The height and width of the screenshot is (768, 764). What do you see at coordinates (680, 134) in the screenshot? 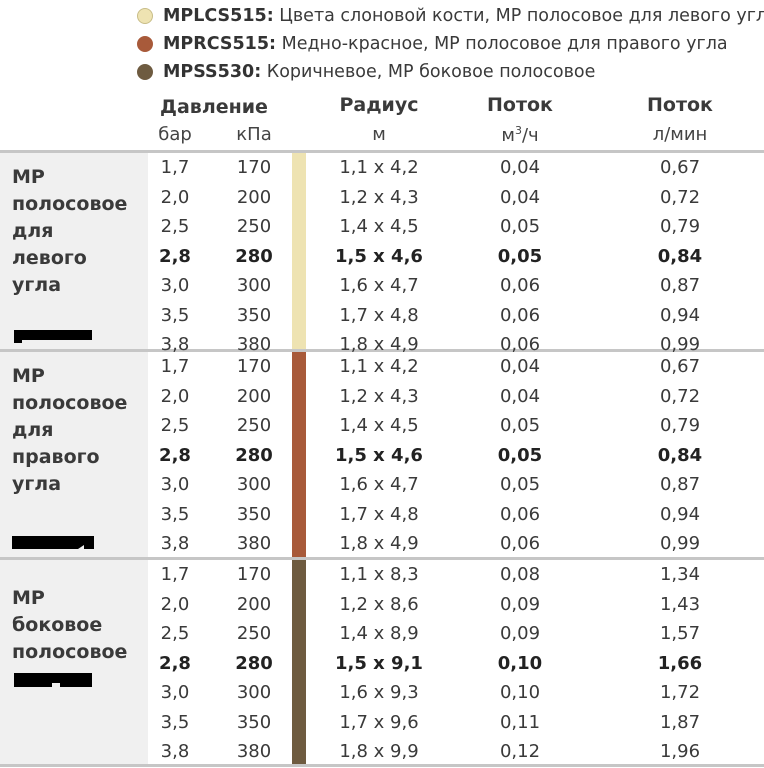
I see `flow-lmin-unit: л/мин` at bounding box center [680, 134].